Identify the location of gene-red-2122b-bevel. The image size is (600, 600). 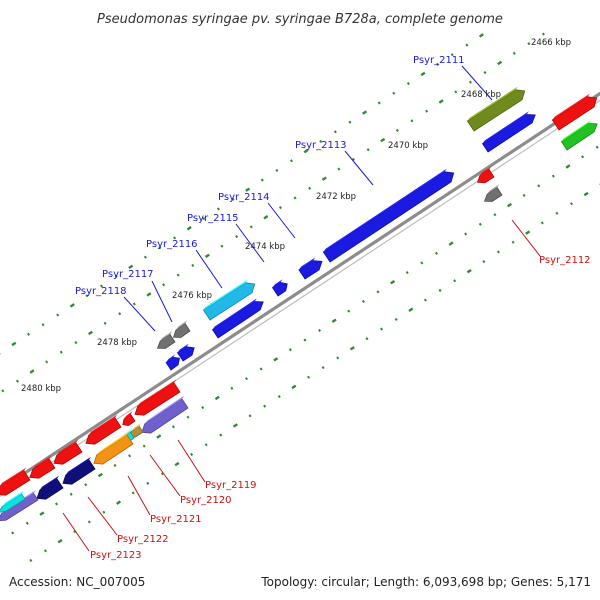
(67, 447).